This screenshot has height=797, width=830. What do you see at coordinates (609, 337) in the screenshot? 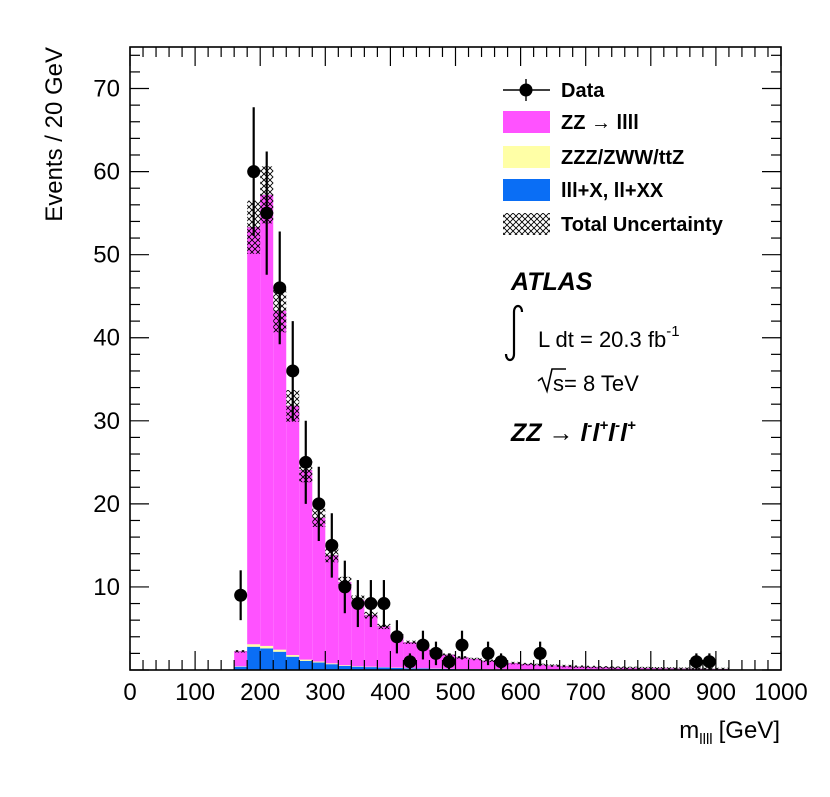
I see `svg-text: L dt = 20.3 fb-1` at bounding box center [609, 337].